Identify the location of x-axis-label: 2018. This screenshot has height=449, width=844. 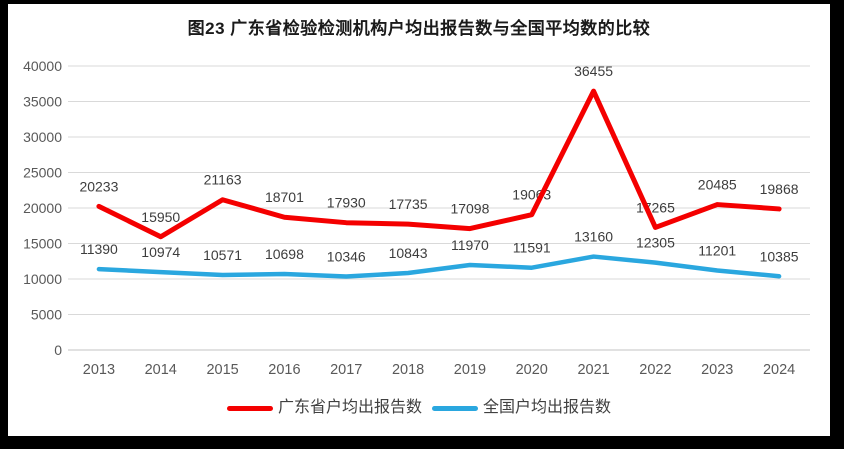
(408, 370).